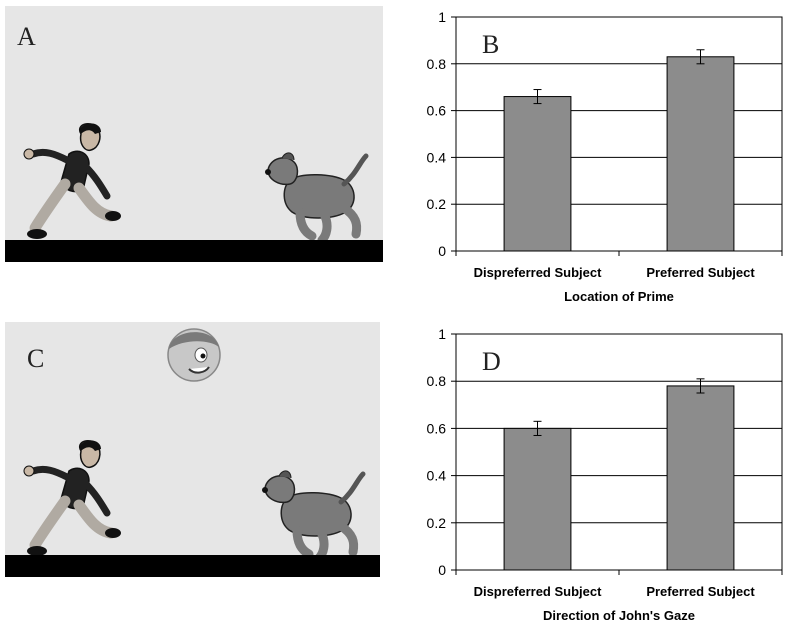 This screenshot has height=624, width=790. Describe the element at coordinates (36, 358) in the screenshot. I see `panel-c-letter: C` at that location.